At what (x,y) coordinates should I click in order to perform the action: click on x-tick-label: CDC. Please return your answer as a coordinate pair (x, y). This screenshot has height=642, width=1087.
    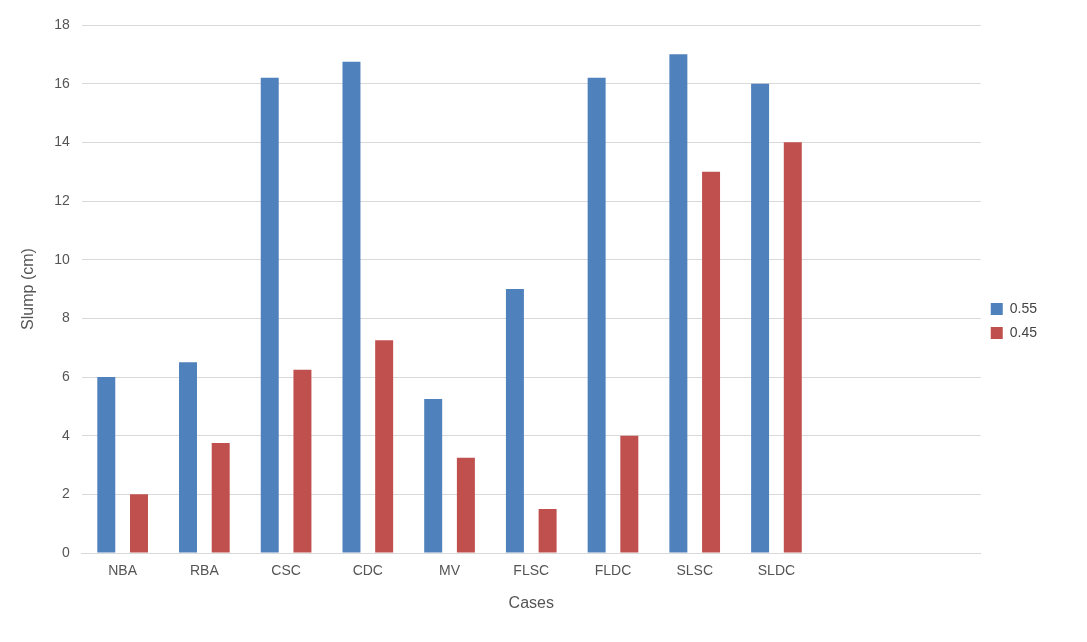
    Looking at the image, I should click on (367, 570).